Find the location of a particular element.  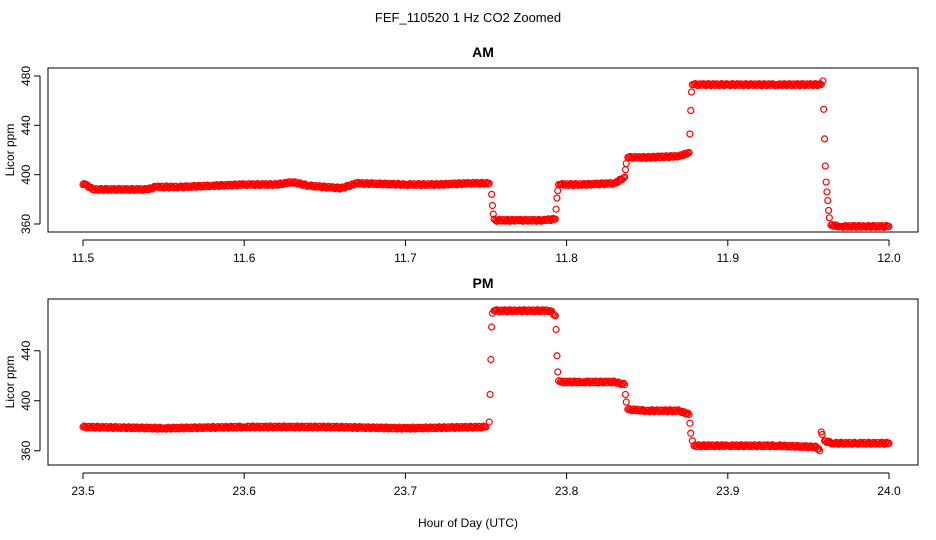

pm-y-axis-label: Licor ppm is located at coordinates (10, 382).